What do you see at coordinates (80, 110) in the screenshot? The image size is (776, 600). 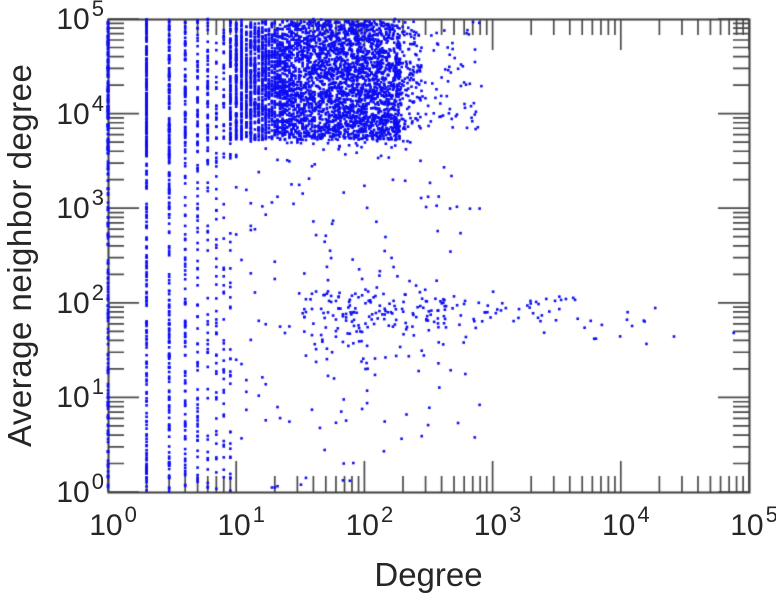 I see `y-tick-label: 10⁴` at bounding box center [80, 110].